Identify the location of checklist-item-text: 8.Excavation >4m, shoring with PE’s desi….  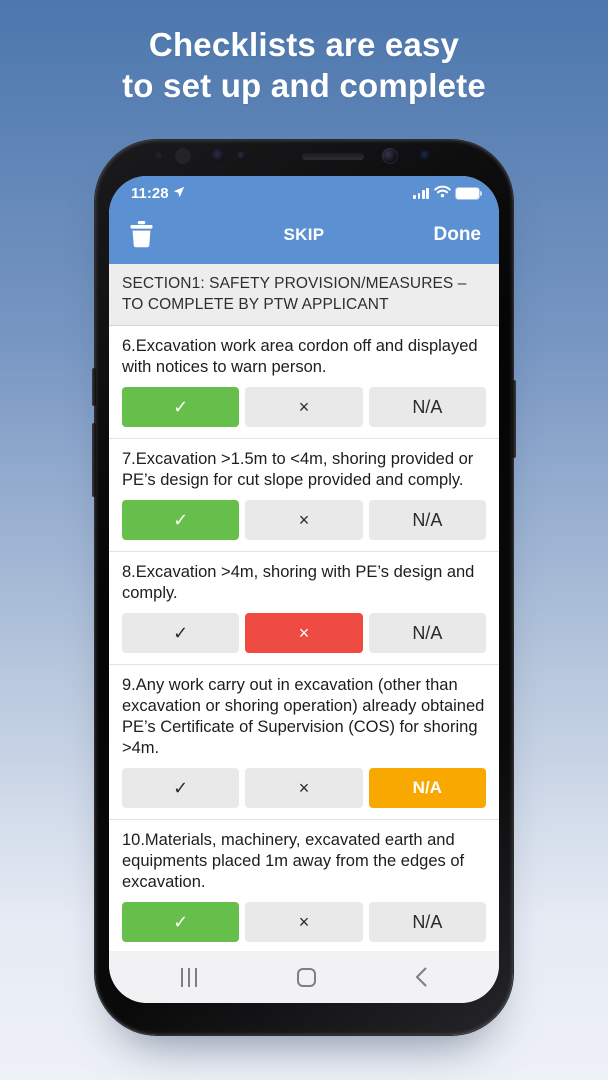
(298, 582).